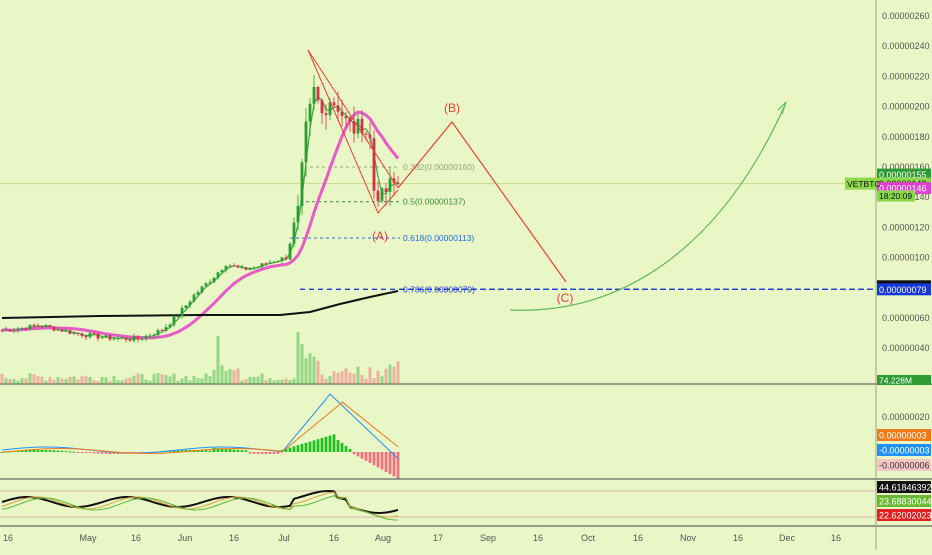  Describe the element at coordinates (353, 119) in the screenshot. I see `wave-a-upper` at that location.